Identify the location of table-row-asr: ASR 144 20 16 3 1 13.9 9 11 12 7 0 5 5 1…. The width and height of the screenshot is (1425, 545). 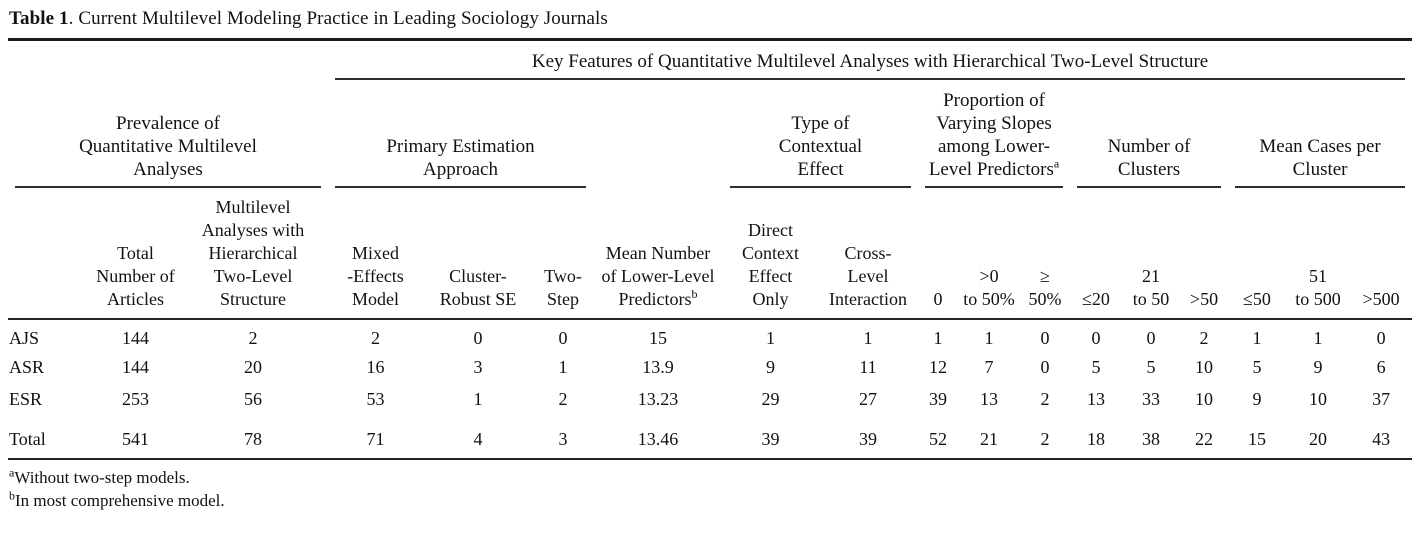
(710, 367).